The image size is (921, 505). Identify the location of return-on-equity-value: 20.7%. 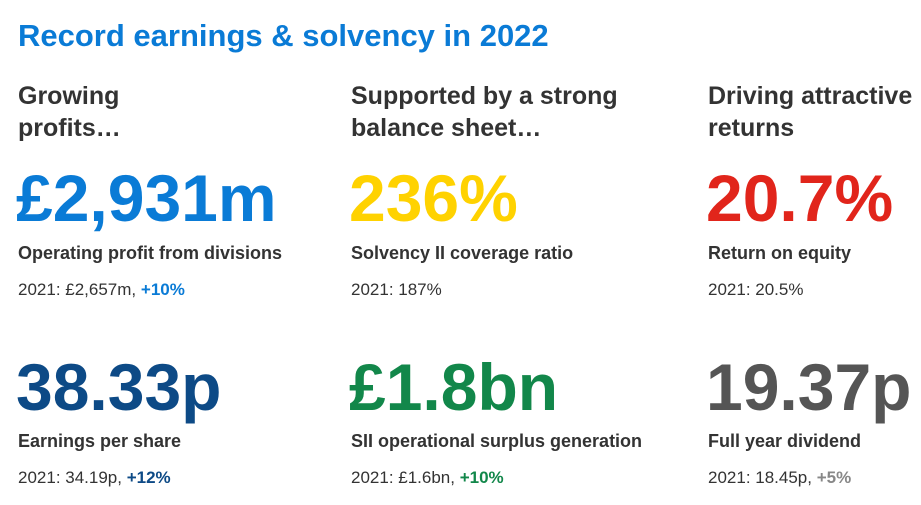
(800, 198).